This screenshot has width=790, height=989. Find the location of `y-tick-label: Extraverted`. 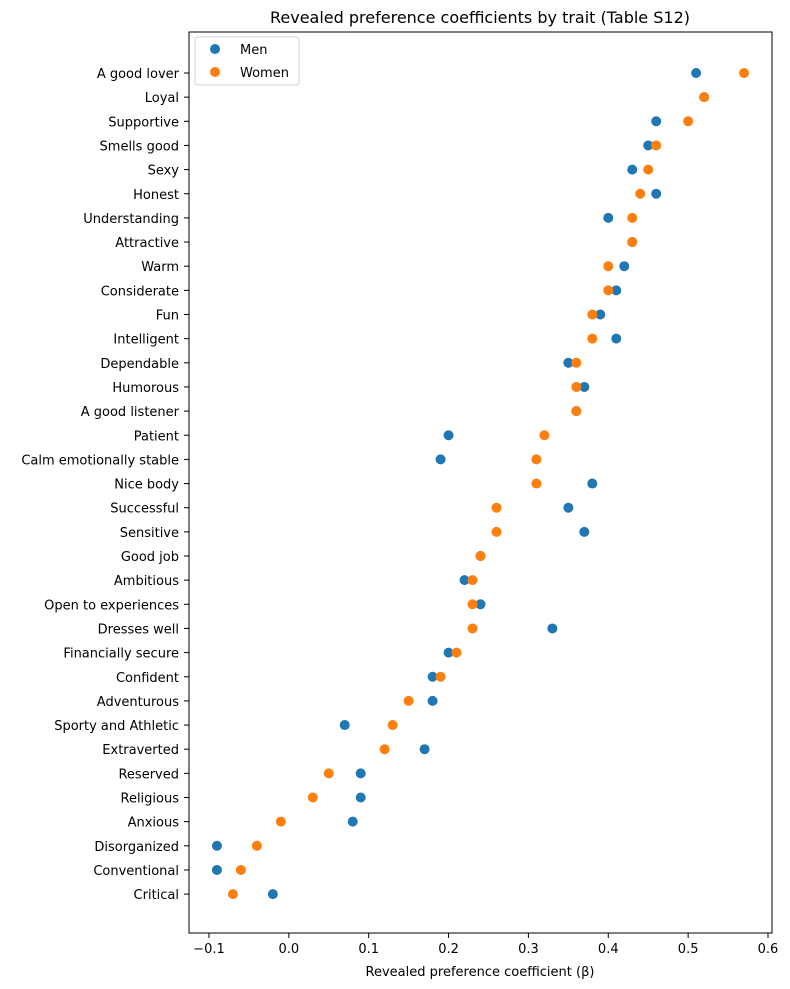

y-tick-label: Extraverted is located at coordinates (140, 750).